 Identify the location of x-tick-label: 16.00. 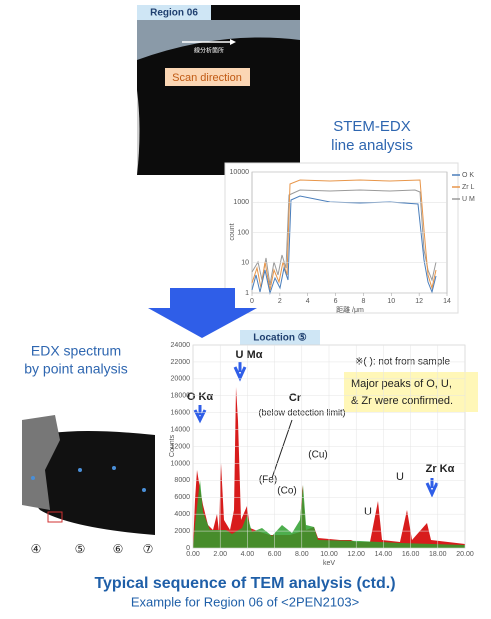
(411, 554).